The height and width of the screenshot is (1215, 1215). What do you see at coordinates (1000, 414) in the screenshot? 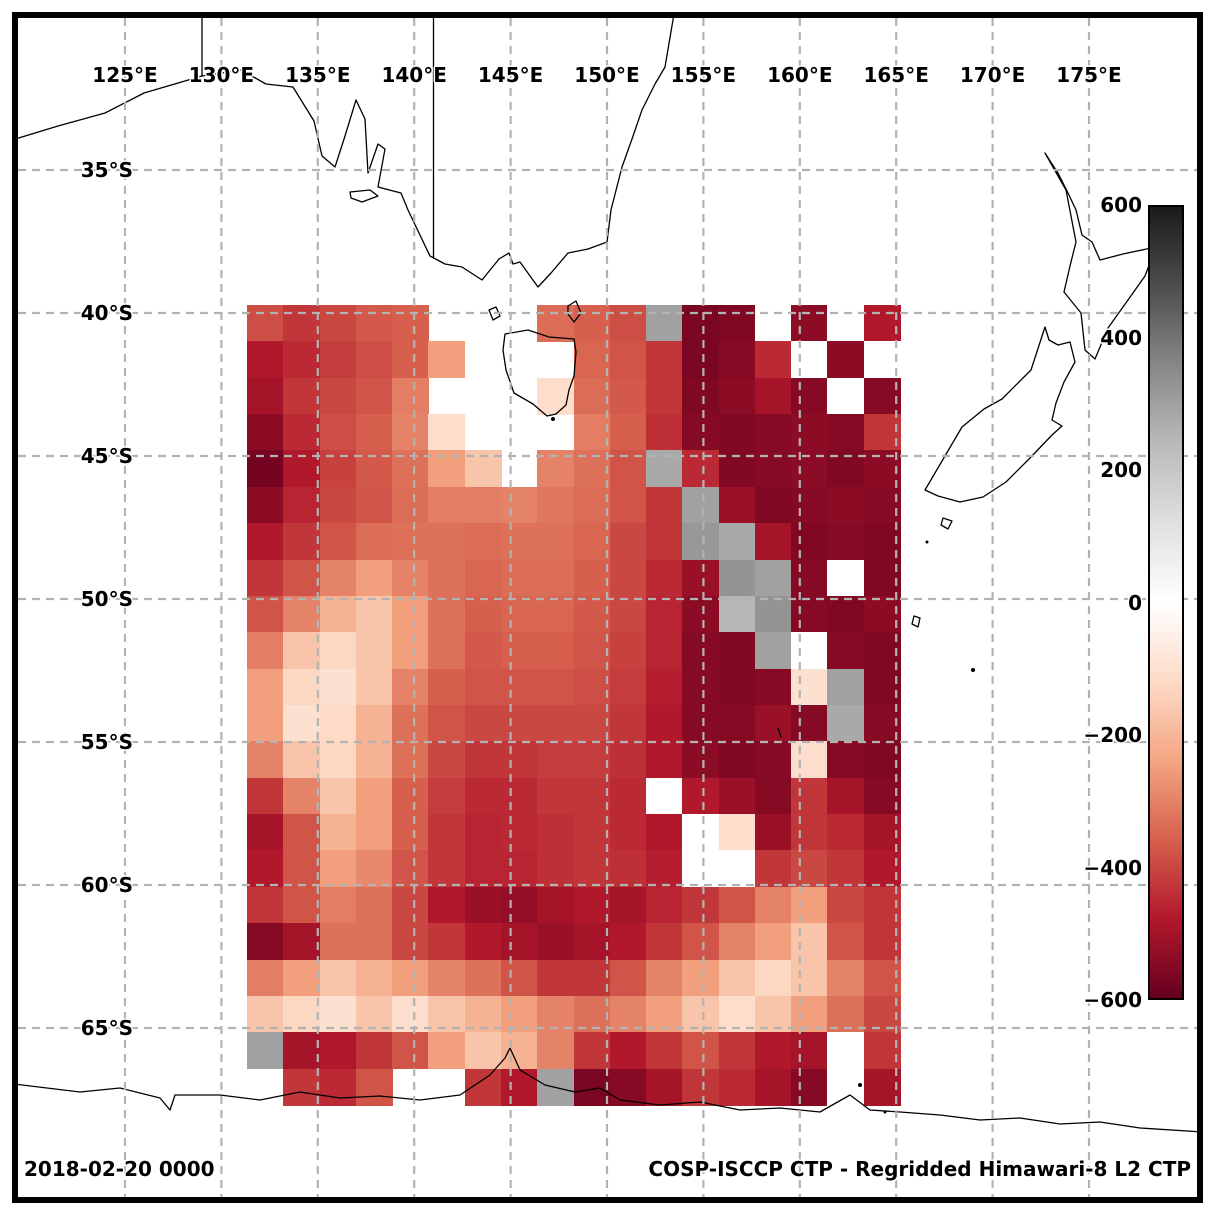
I see `nz-south-island-coastline` at bounding box center [1000, 414].